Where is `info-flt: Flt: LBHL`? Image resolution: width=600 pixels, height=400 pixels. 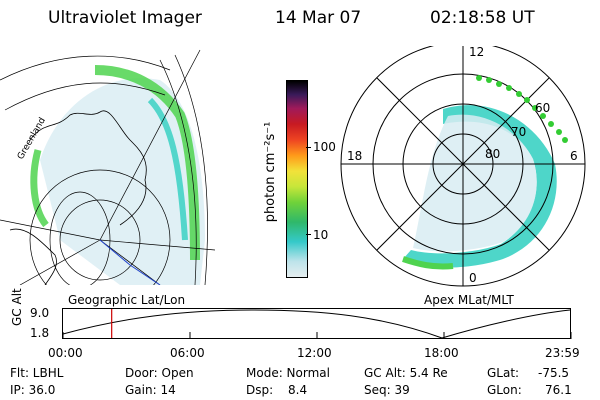
info-flt: Flt: LBHL is located at coordinates (37, 373).